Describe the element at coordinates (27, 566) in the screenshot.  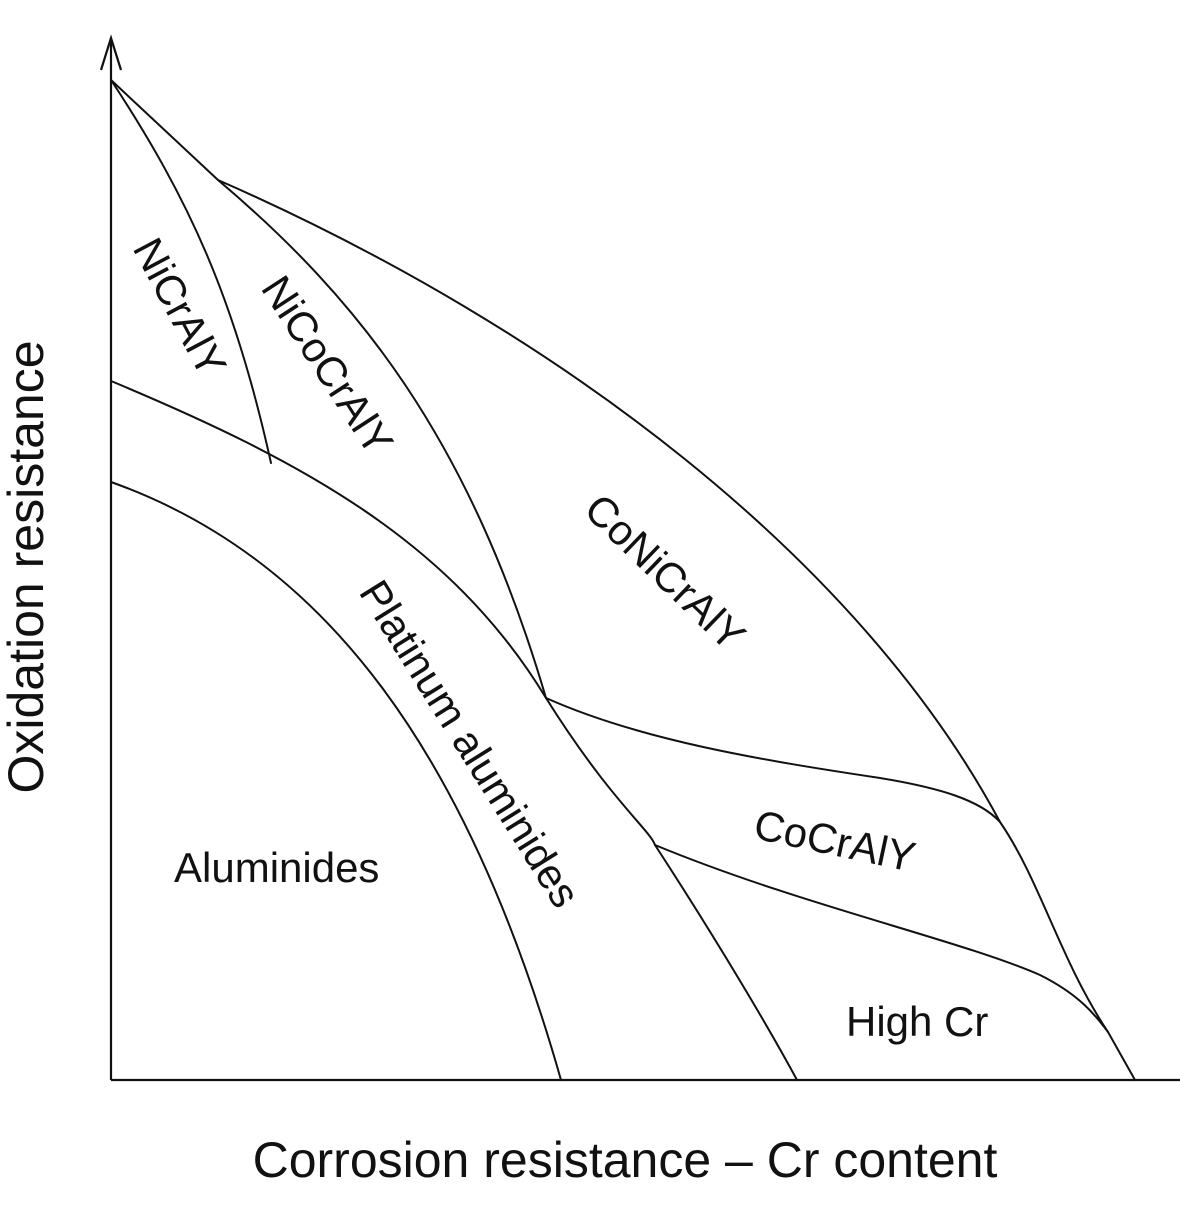
I see `y-axis-label: Oxidation resistance` at that location.